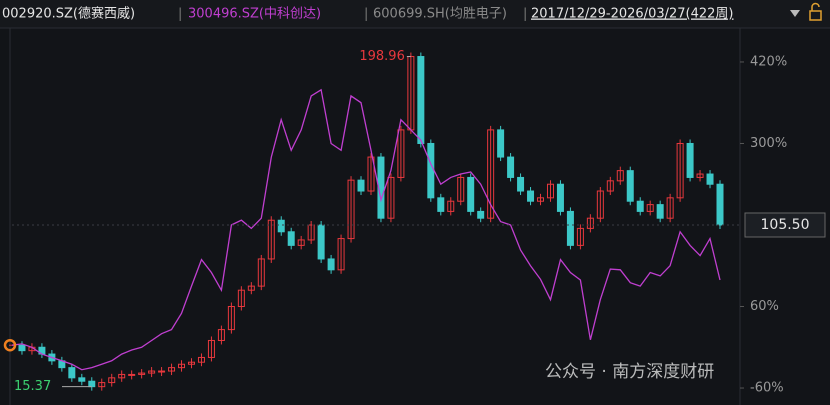 Image resolution: width=830 pixels, height=405 pixels. I want to click on y-tick-label: -60%, so click(767, 388).